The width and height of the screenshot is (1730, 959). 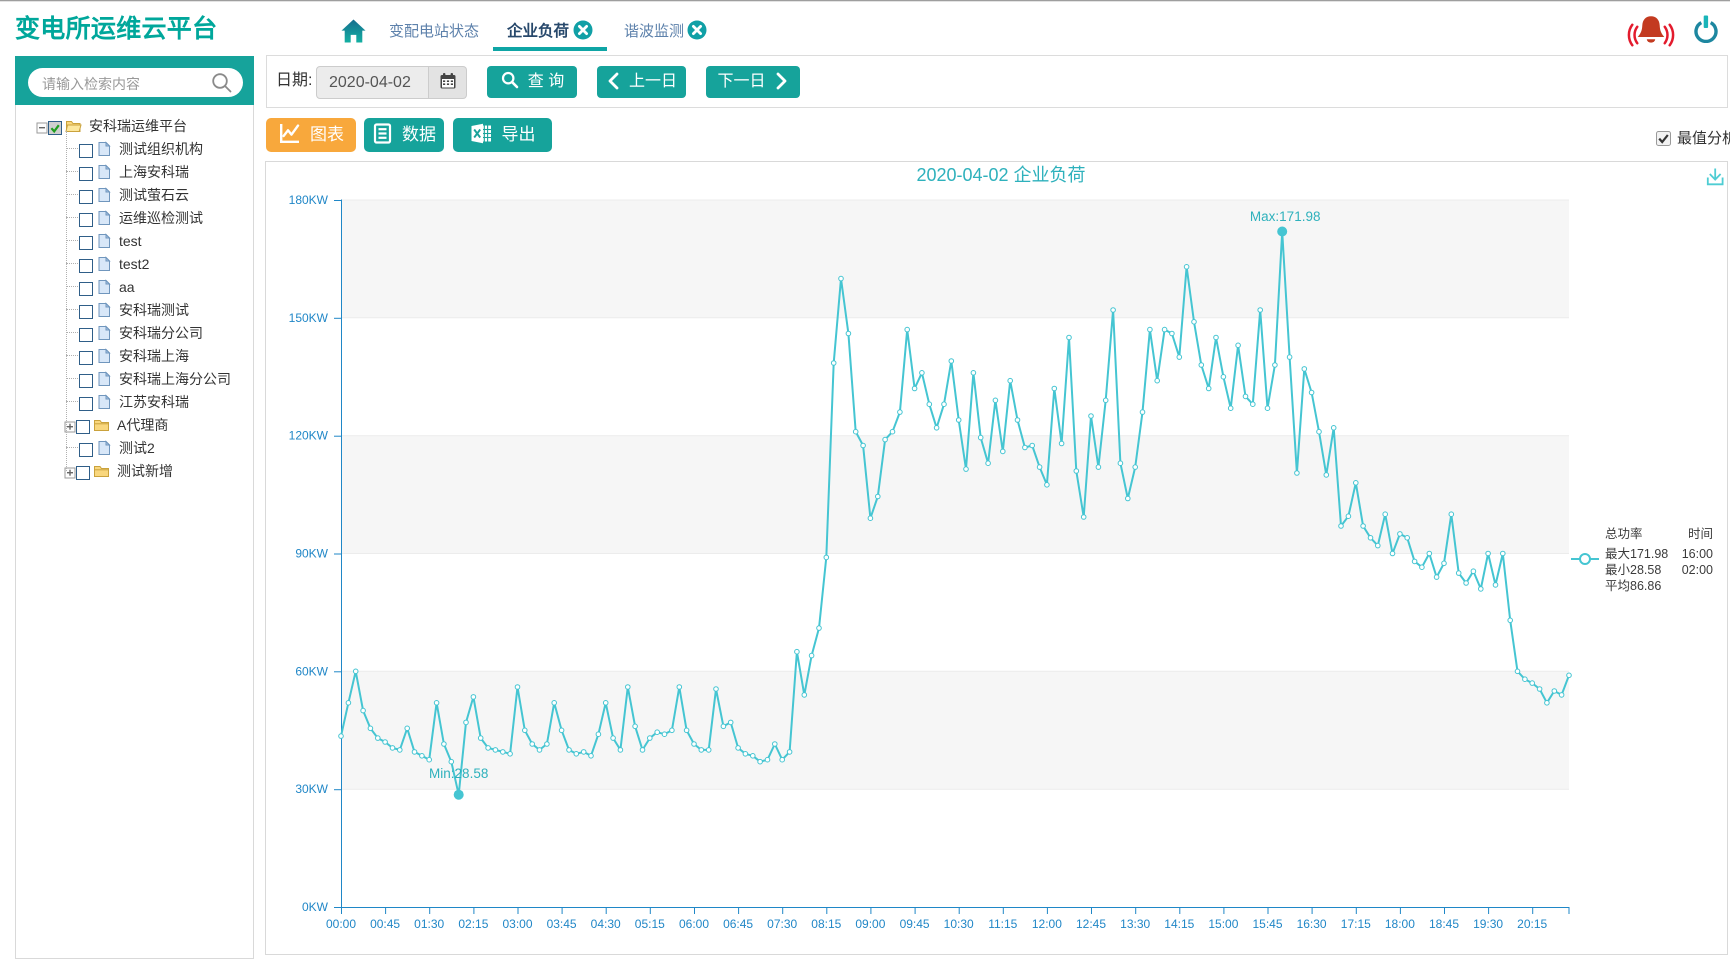 What do you see at coordinates (826, 924) in the screenshot?
I see `svg-text: 08:15` at bounding box center [826, 924].